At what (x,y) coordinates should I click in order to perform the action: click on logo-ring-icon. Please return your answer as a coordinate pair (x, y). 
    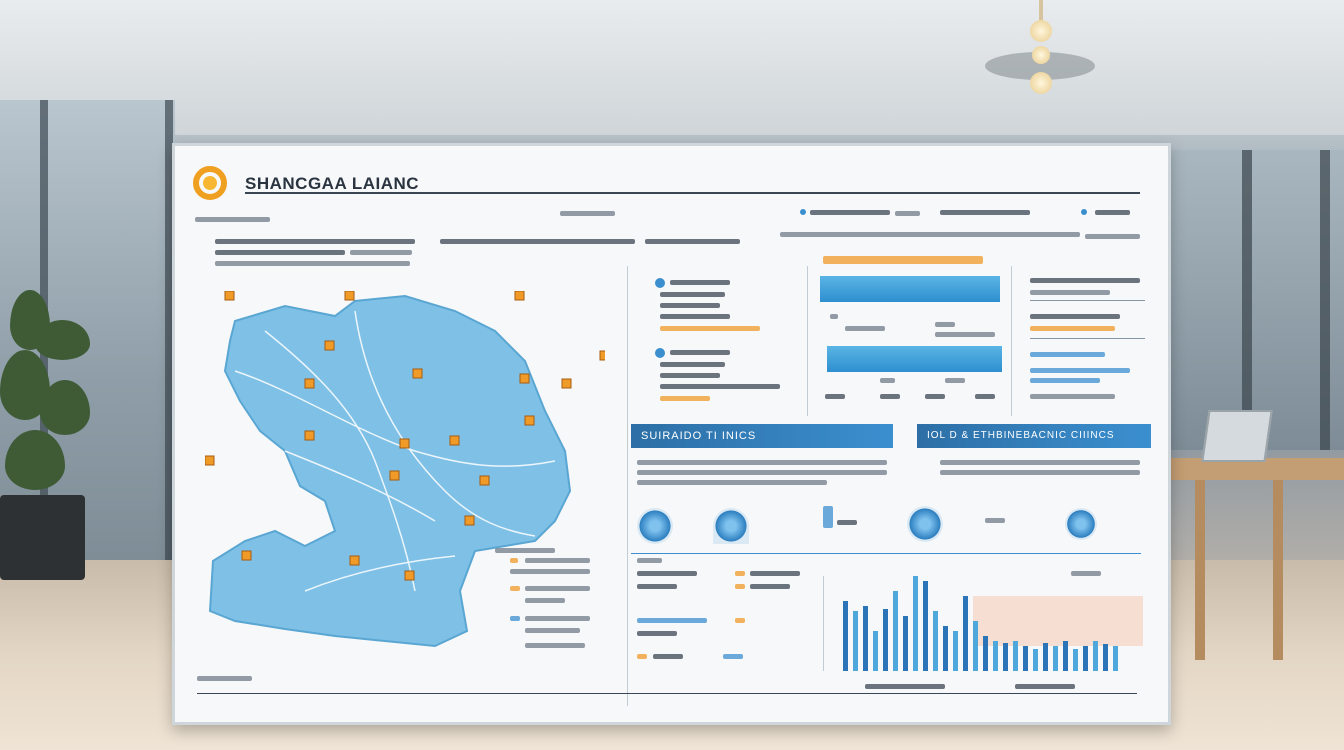
    Looking at the image, I should click on (210, 183).